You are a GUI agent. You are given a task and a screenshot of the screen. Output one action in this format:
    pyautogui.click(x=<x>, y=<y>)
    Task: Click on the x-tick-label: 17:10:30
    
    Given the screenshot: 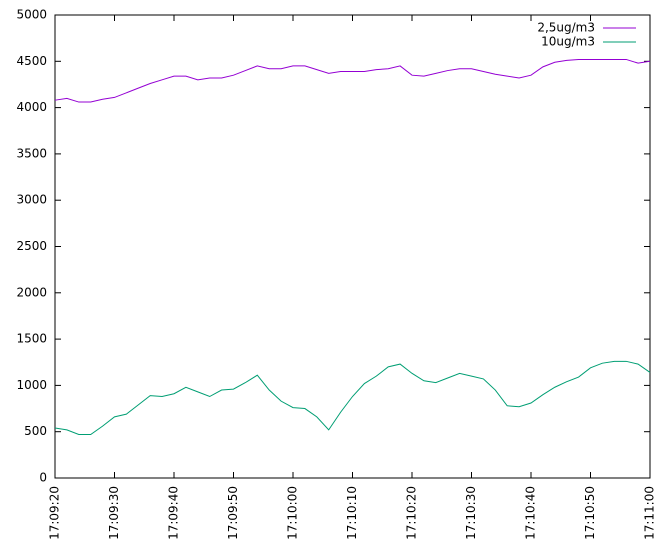 What is the action you would take?
    pyautogui.click(x=471, y=513)
    